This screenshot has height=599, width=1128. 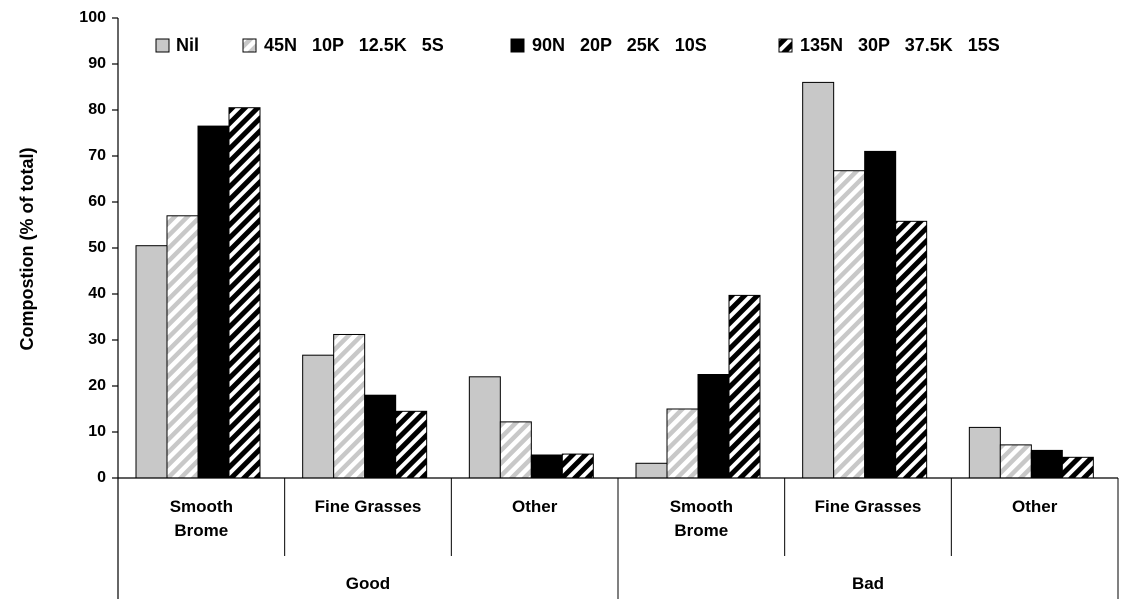 I want to click on y-tick-label: 0, so click(x=101, y=477).